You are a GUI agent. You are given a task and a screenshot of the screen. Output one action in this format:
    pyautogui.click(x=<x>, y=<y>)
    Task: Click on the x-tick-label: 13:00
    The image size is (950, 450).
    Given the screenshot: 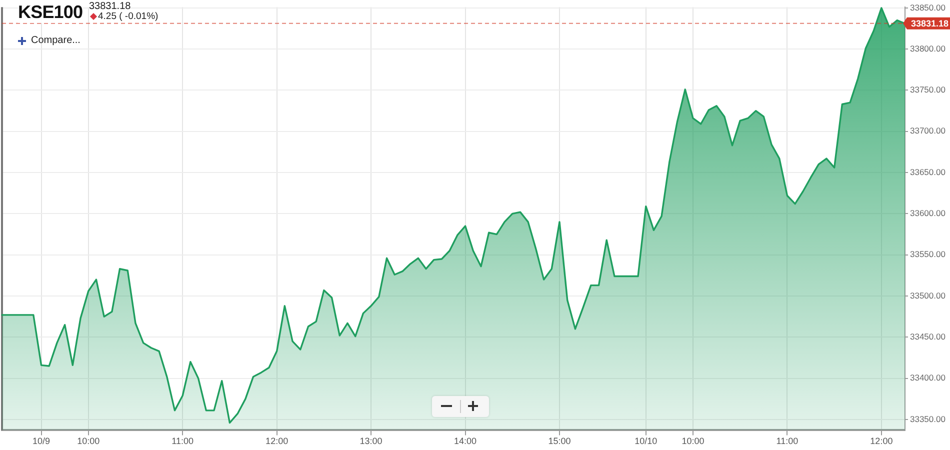 What is the action you would take?
    pyautogui.click(x=371, y=441)
    